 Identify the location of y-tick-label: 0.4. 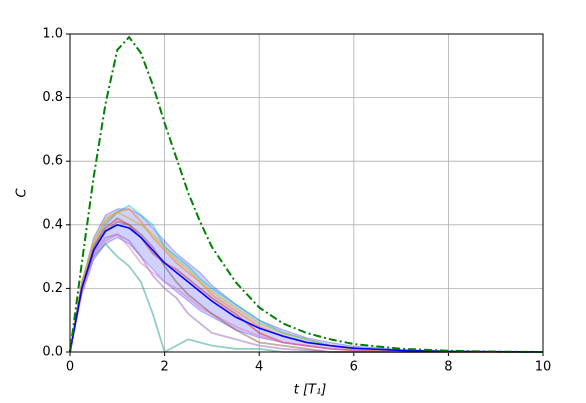
(52, 224).